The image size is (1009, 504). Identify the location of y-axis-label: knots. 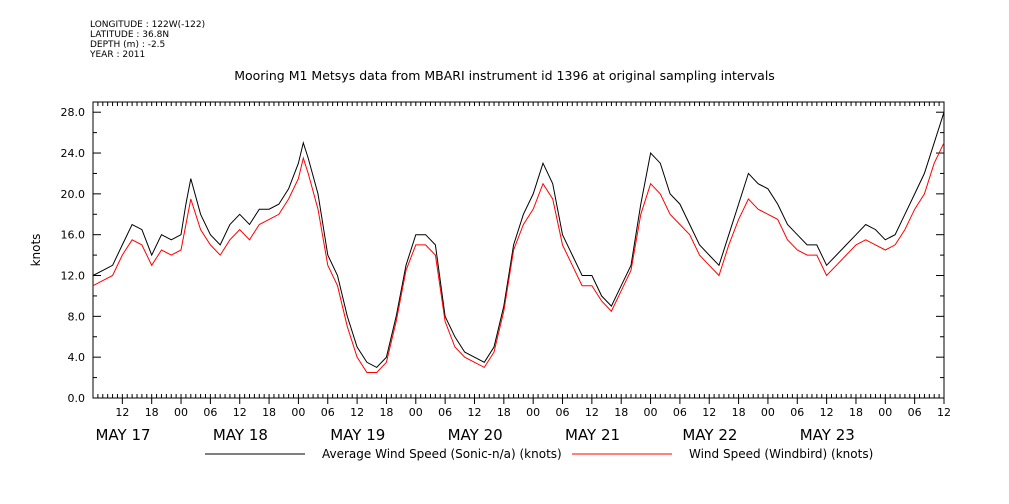
(36, 250).